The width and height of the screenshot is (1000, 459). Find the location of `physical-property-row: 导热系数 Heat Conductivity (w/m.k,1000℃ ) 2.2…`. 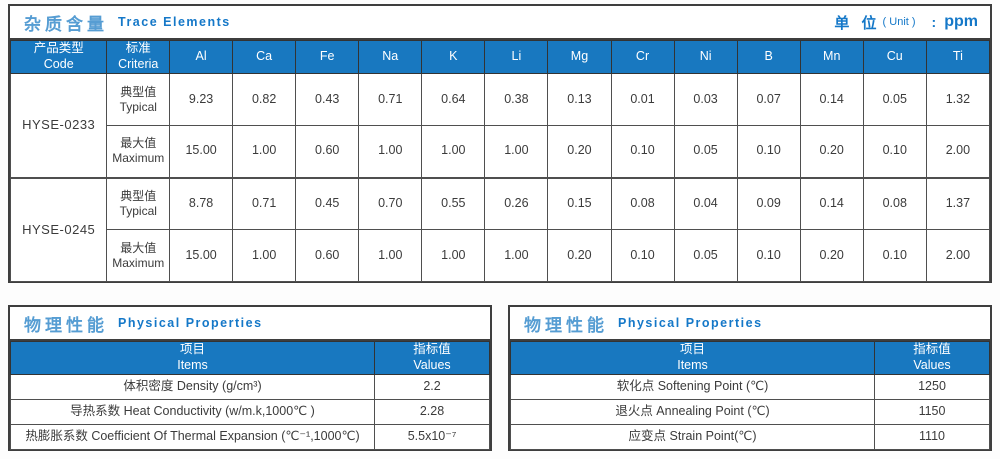

physical-property-row: 导热系数 Heat Conductivity (w/m.k,1000℃ ) 2.2… is located at coordinates (249, 412).